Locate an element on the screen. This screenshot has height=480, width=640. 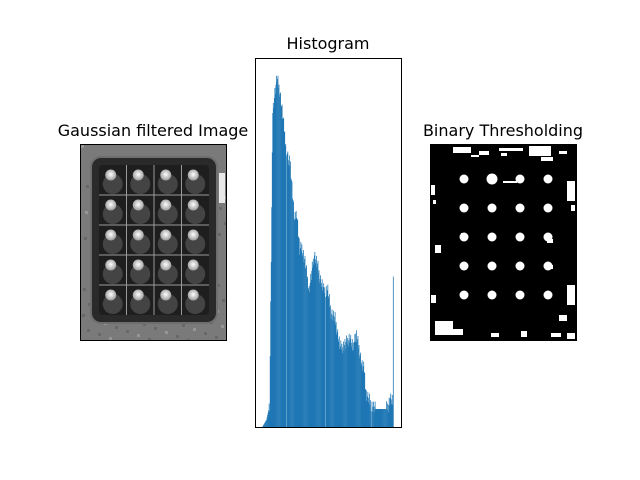
gaussian-filtered-image is located at coordinates (153, 242).